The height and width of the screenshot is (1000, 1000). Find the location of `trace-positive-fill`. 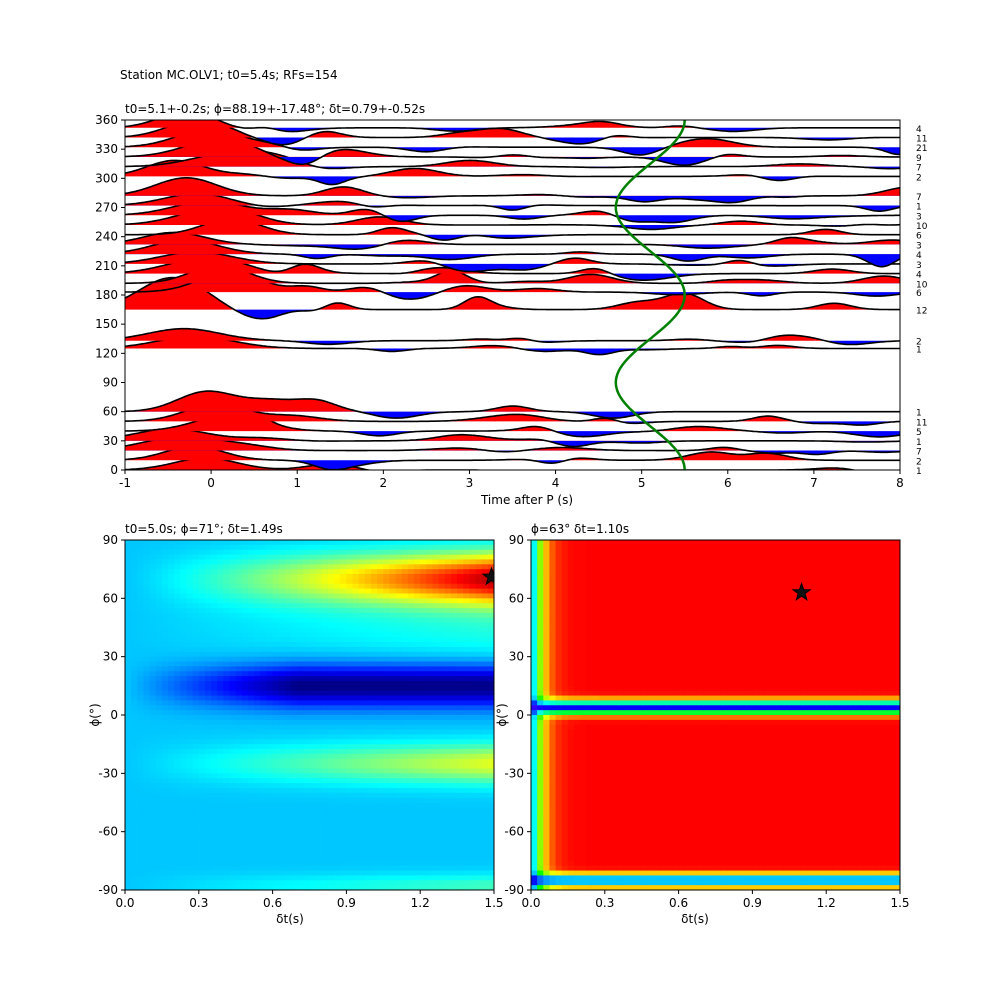

trace-positive-fill is located at coordinates (512, 282).